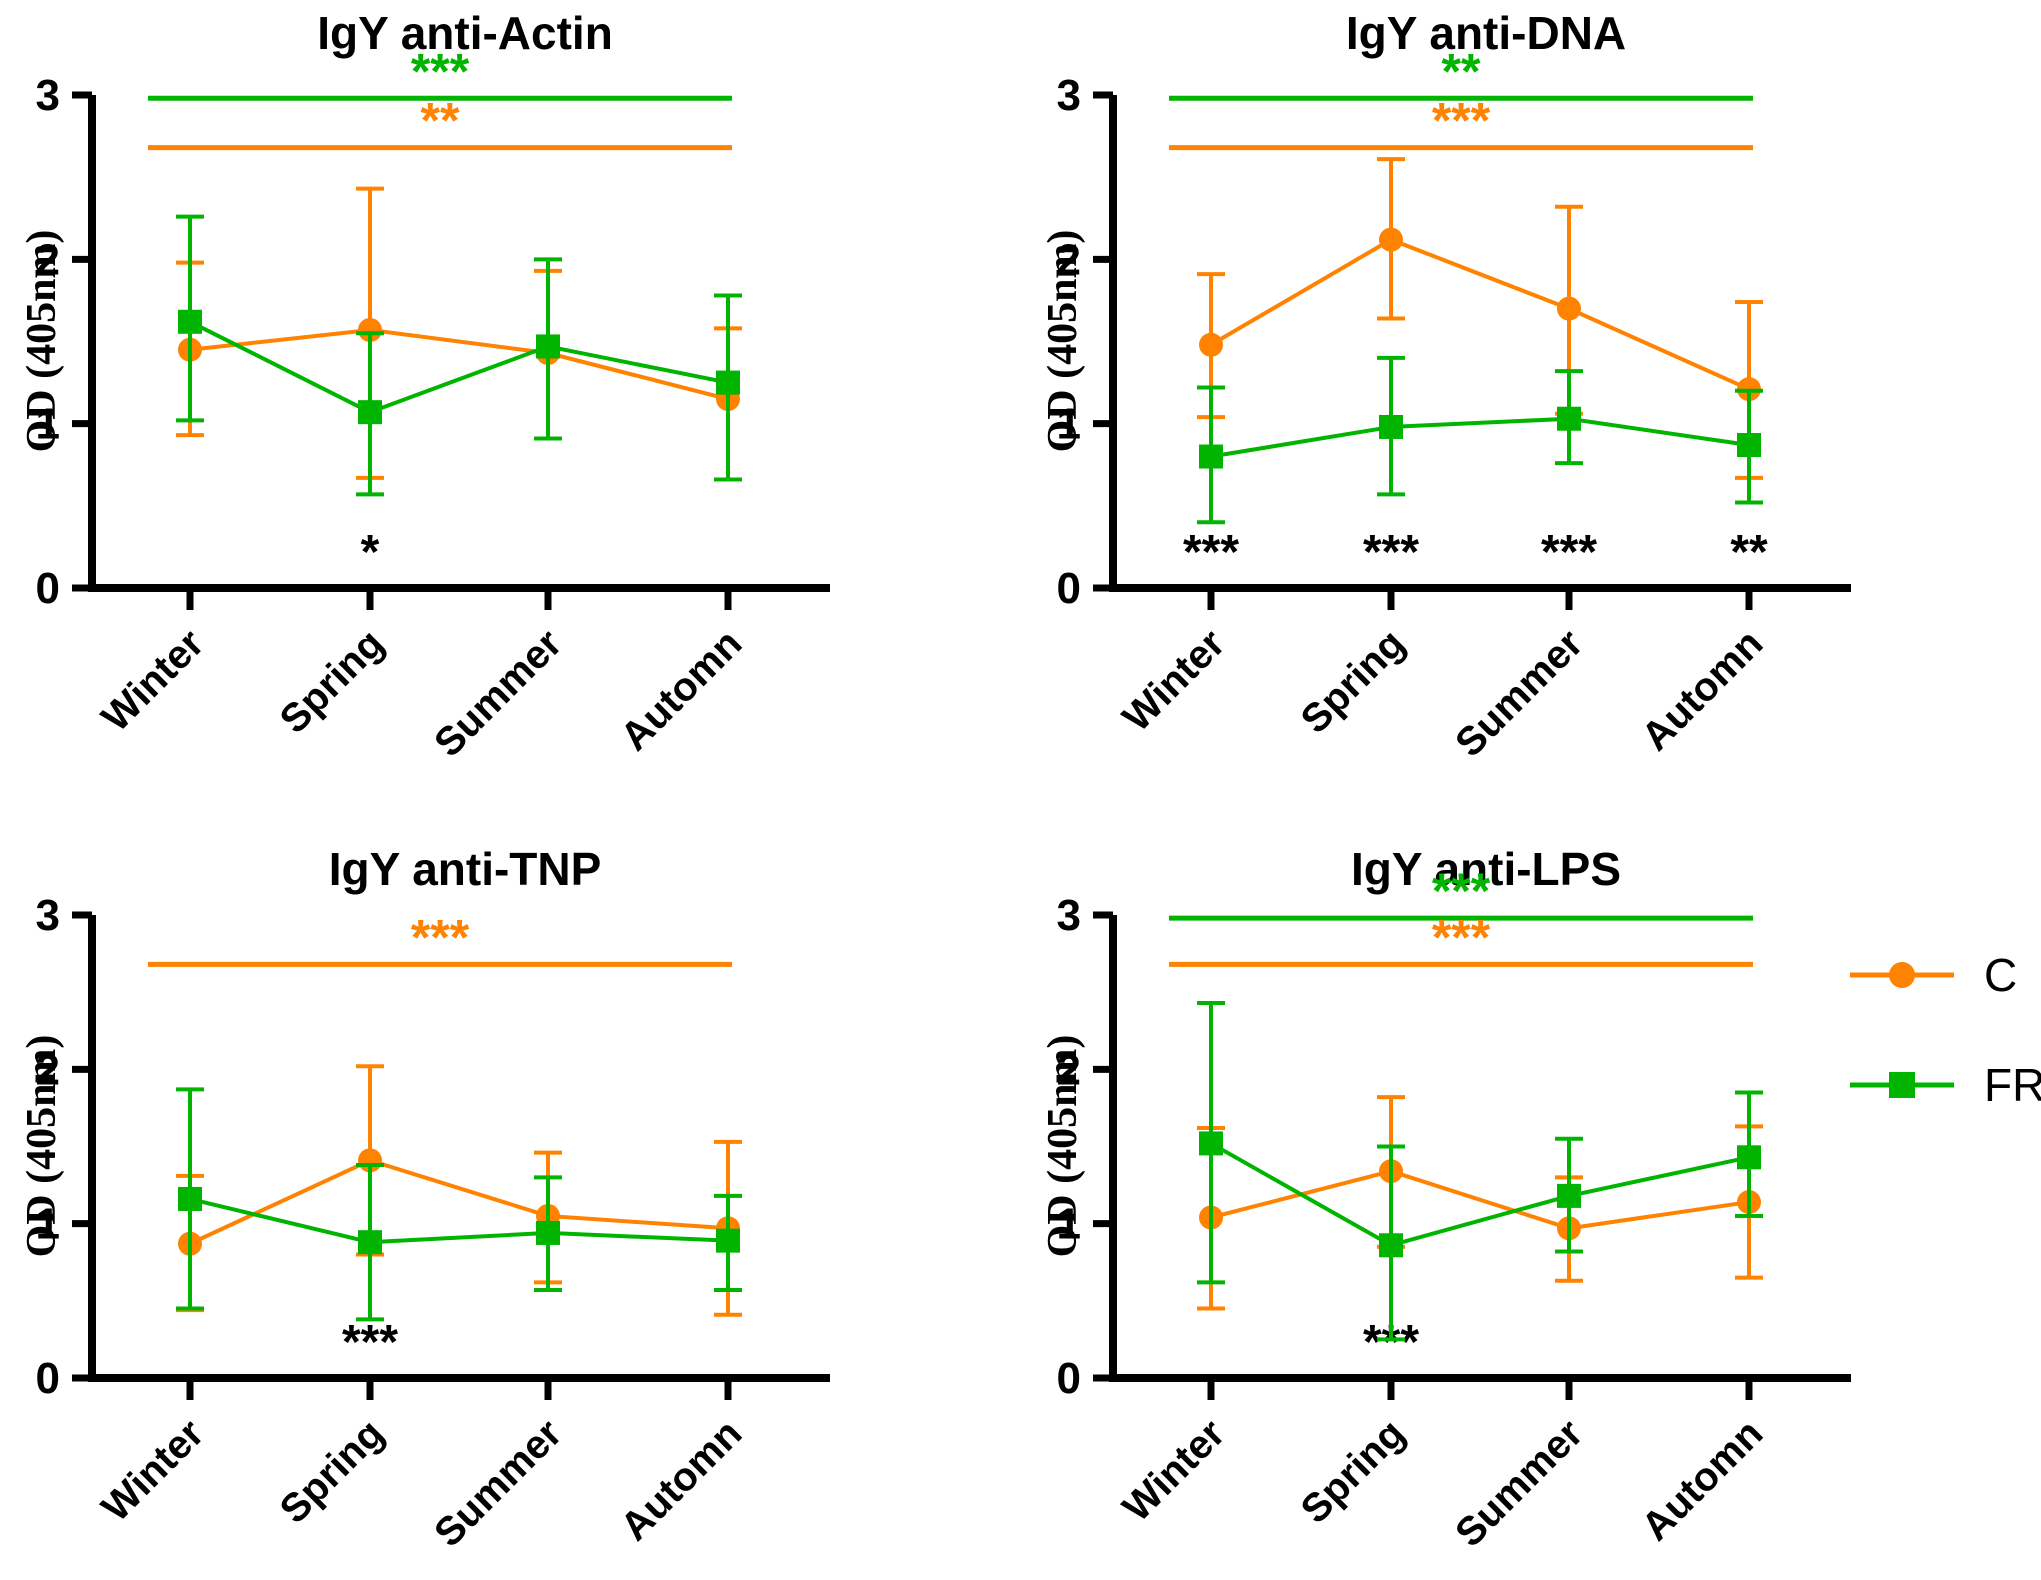 This screenshot has height=1580, width=2041. I want to click on chart-title: IgY anti-LPS, so click(1486, 869).